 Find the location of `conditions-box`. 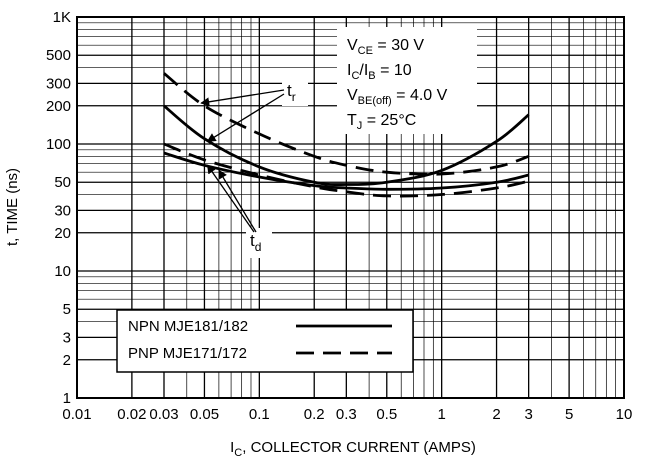

conditions-box is located at coordinates (407, 80).